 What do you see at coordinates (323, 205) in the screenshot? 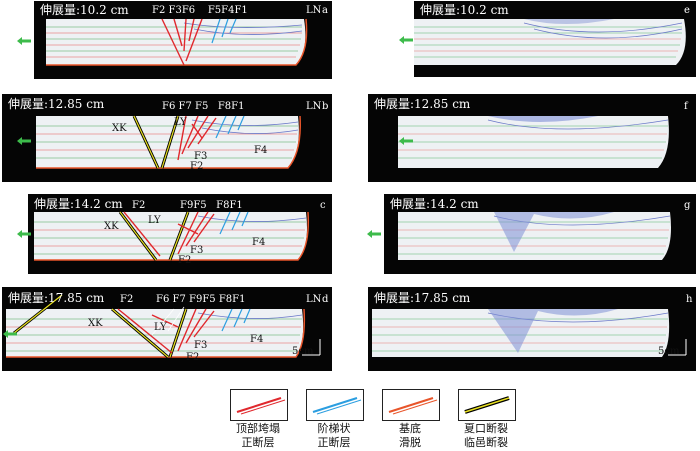
I see `panel-c-letter: c` at bounding box center [323, 205].